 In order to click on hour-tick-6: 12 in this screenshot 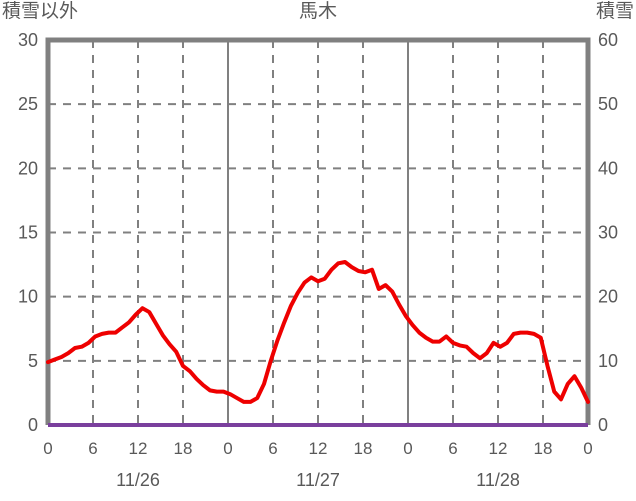, I will do `click(318, 448)`.